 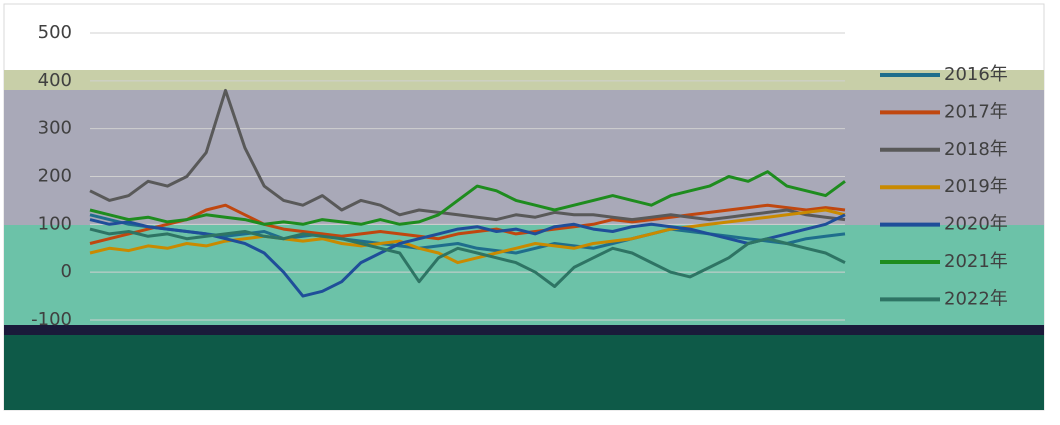 I want to click on y-tick-label: 400, so click(x=55, y=80).